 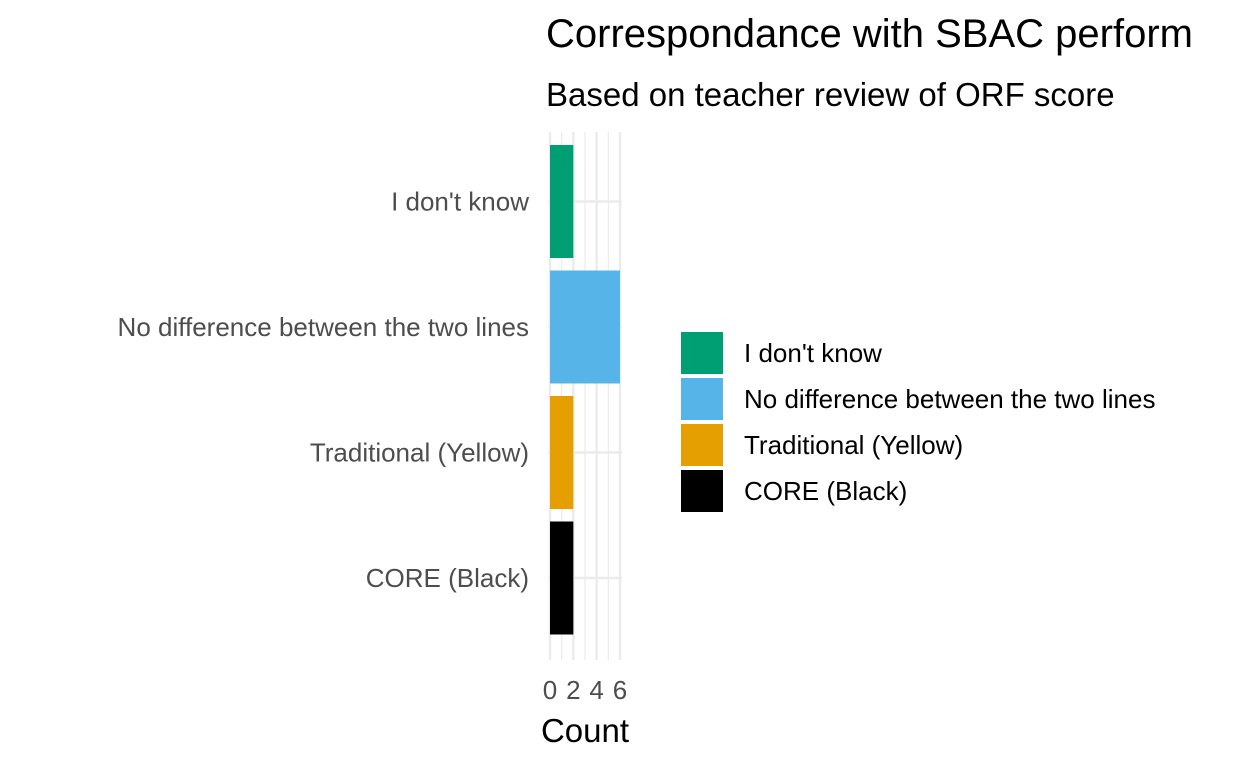 I want to click on x-axis-title: Count, so click(x=585, y=730).